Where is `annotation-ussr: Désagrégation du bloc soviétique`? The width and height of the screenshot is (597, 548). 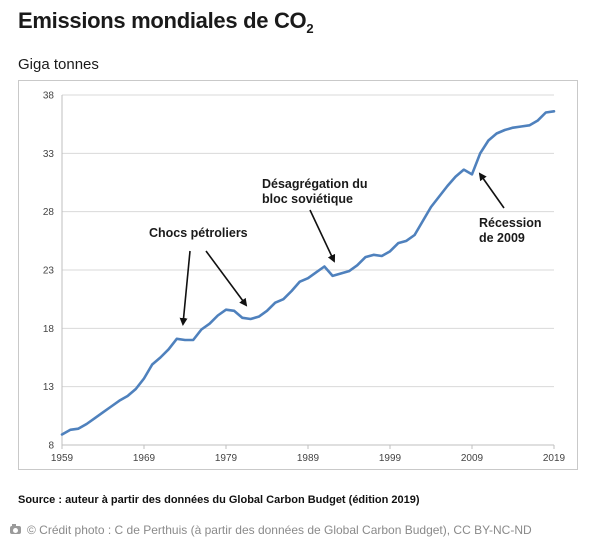 annotation-ussr: Désagrégation du bloc soviétique is located at coordinates (315, 191).